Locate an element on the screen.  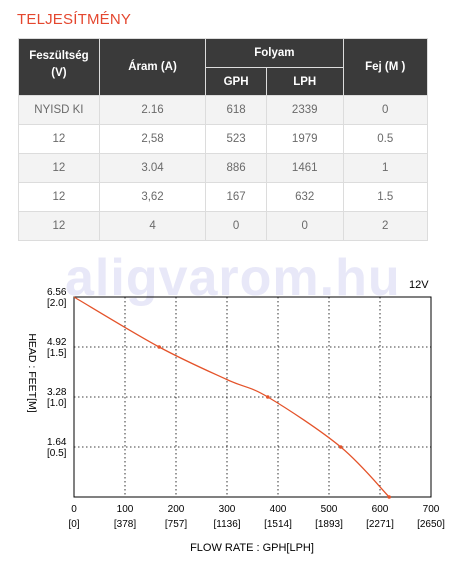
table-cell: 886 is located at coordinates (236, 168).